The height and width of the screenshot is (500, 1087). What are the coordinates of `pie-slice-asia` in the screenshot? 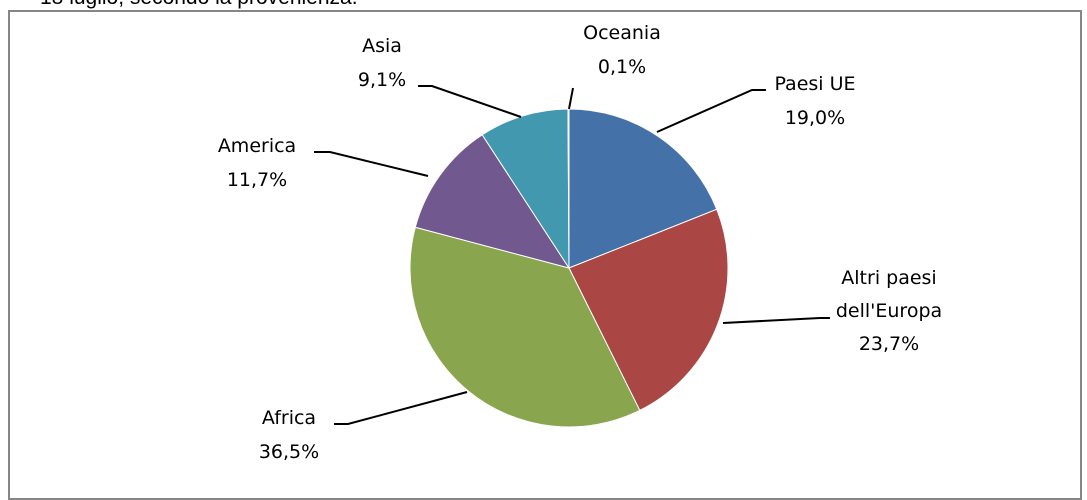 It's located at (525, 189).